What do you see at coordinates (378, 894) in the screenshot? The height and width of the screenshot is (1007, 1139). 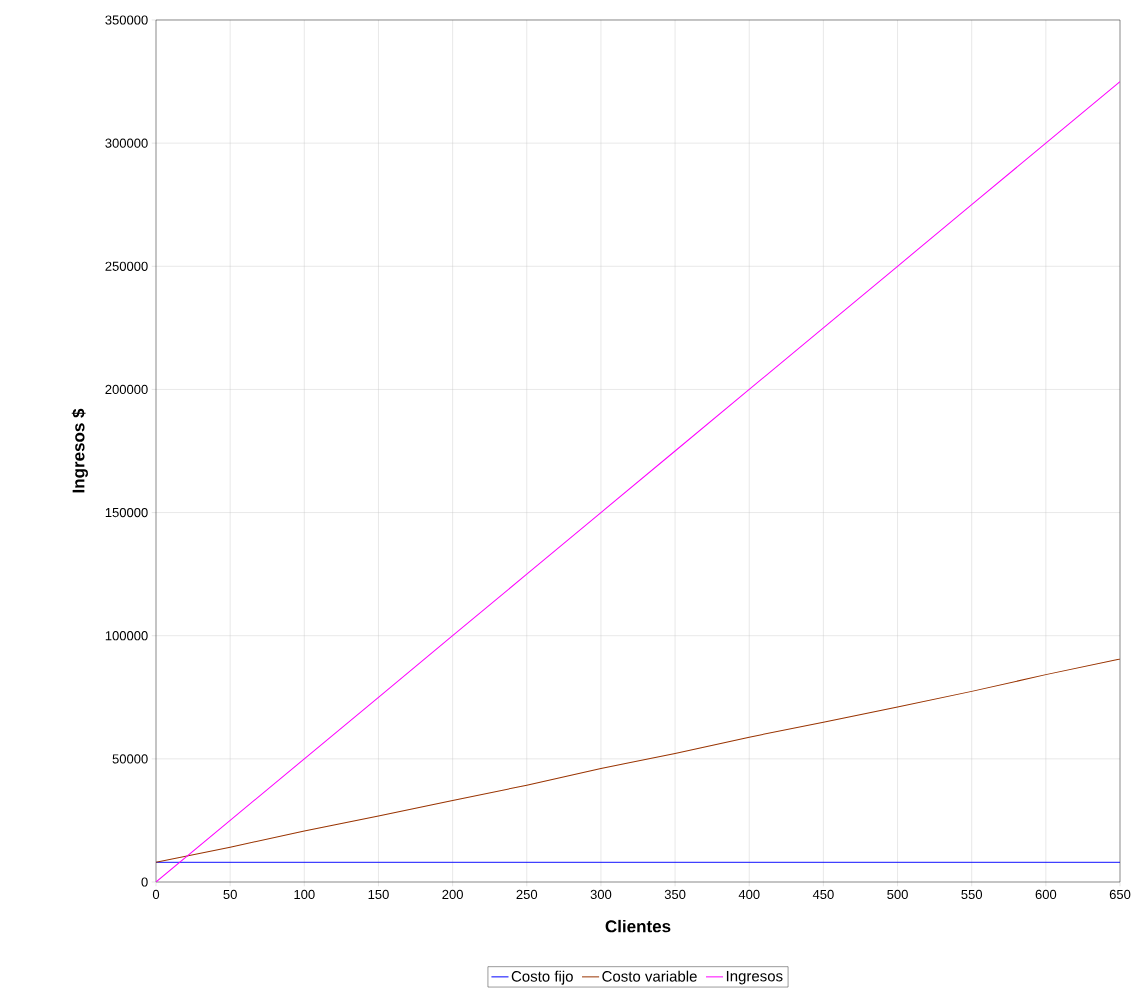 I see `x-tick-label: 150` at bounding box center [378, 894].